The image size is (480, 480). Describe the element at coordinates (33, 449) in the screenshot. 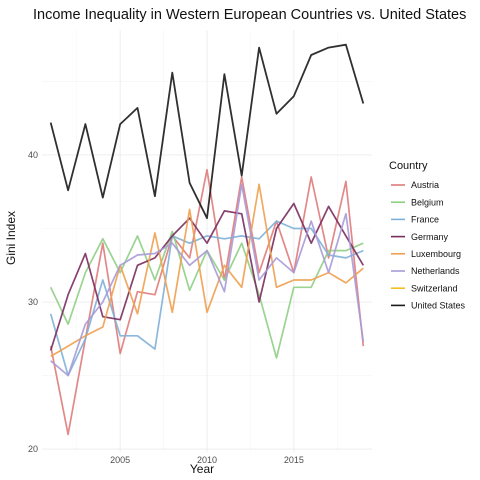

I see `y-tick-label: 20` at that location.